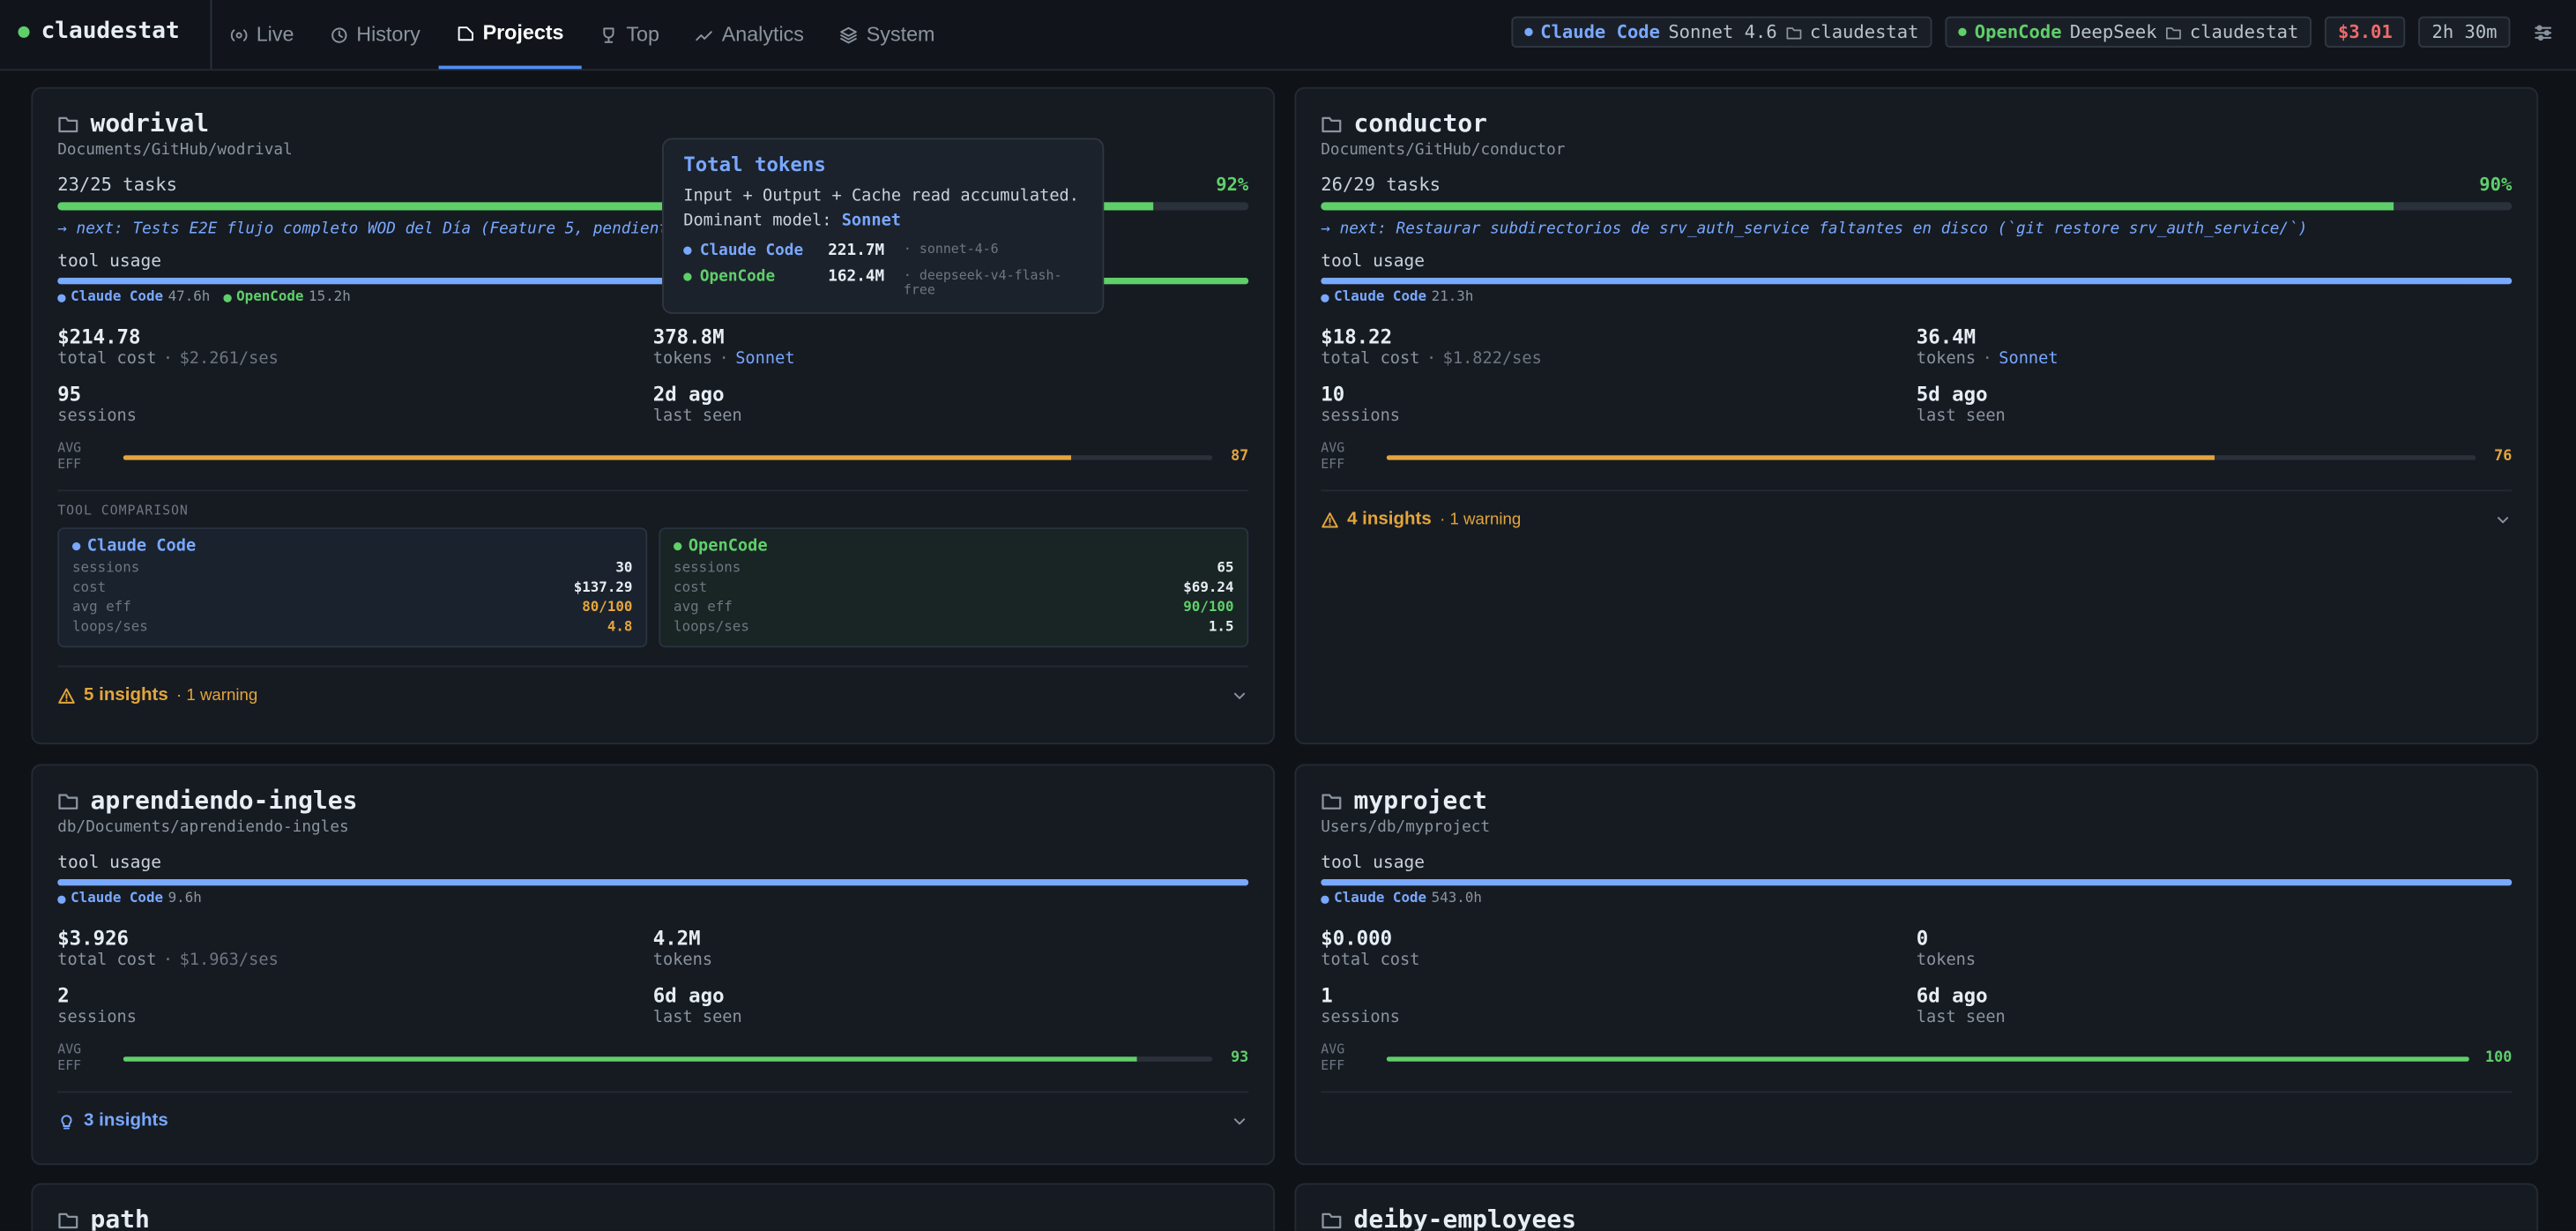 This screenshot has height=1231, width=2576. What do you see at coordinates (1452, 297) in the screenshot?
I see `legend-hours: 21.3h` at bounding box center [1452, 297].